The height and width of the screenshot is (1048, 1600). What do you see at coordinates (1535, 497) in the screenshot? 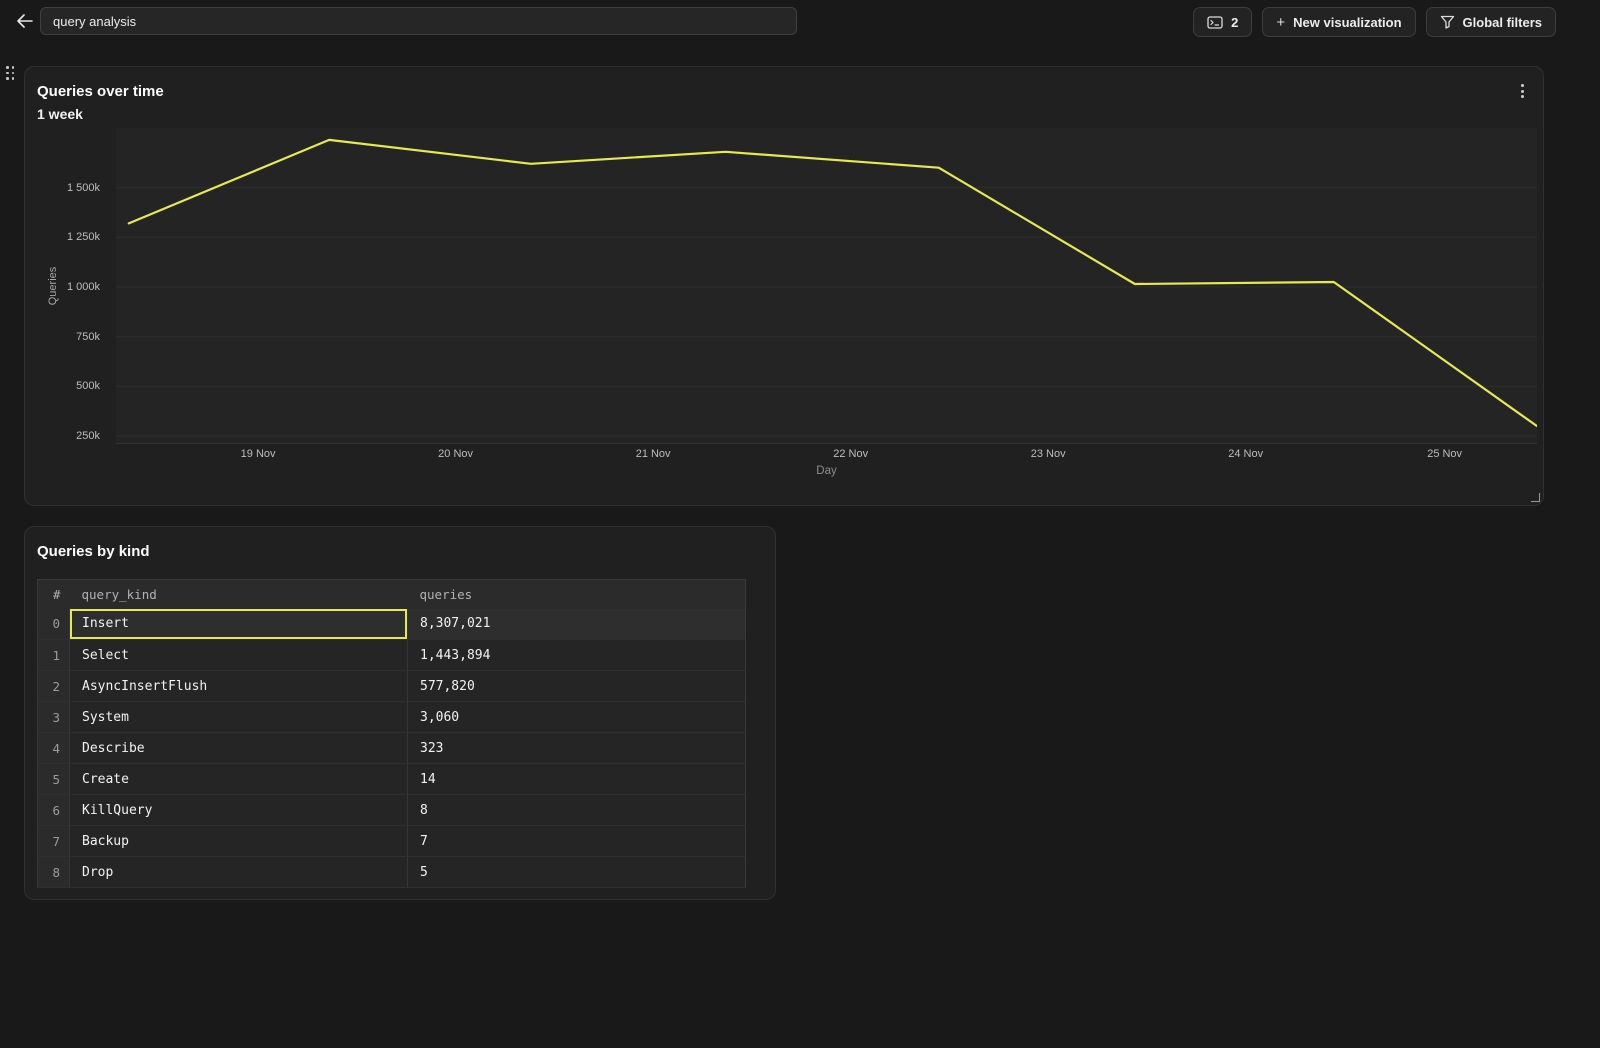
I see `panel-resize-handle` at bounding box center [1535, 497].